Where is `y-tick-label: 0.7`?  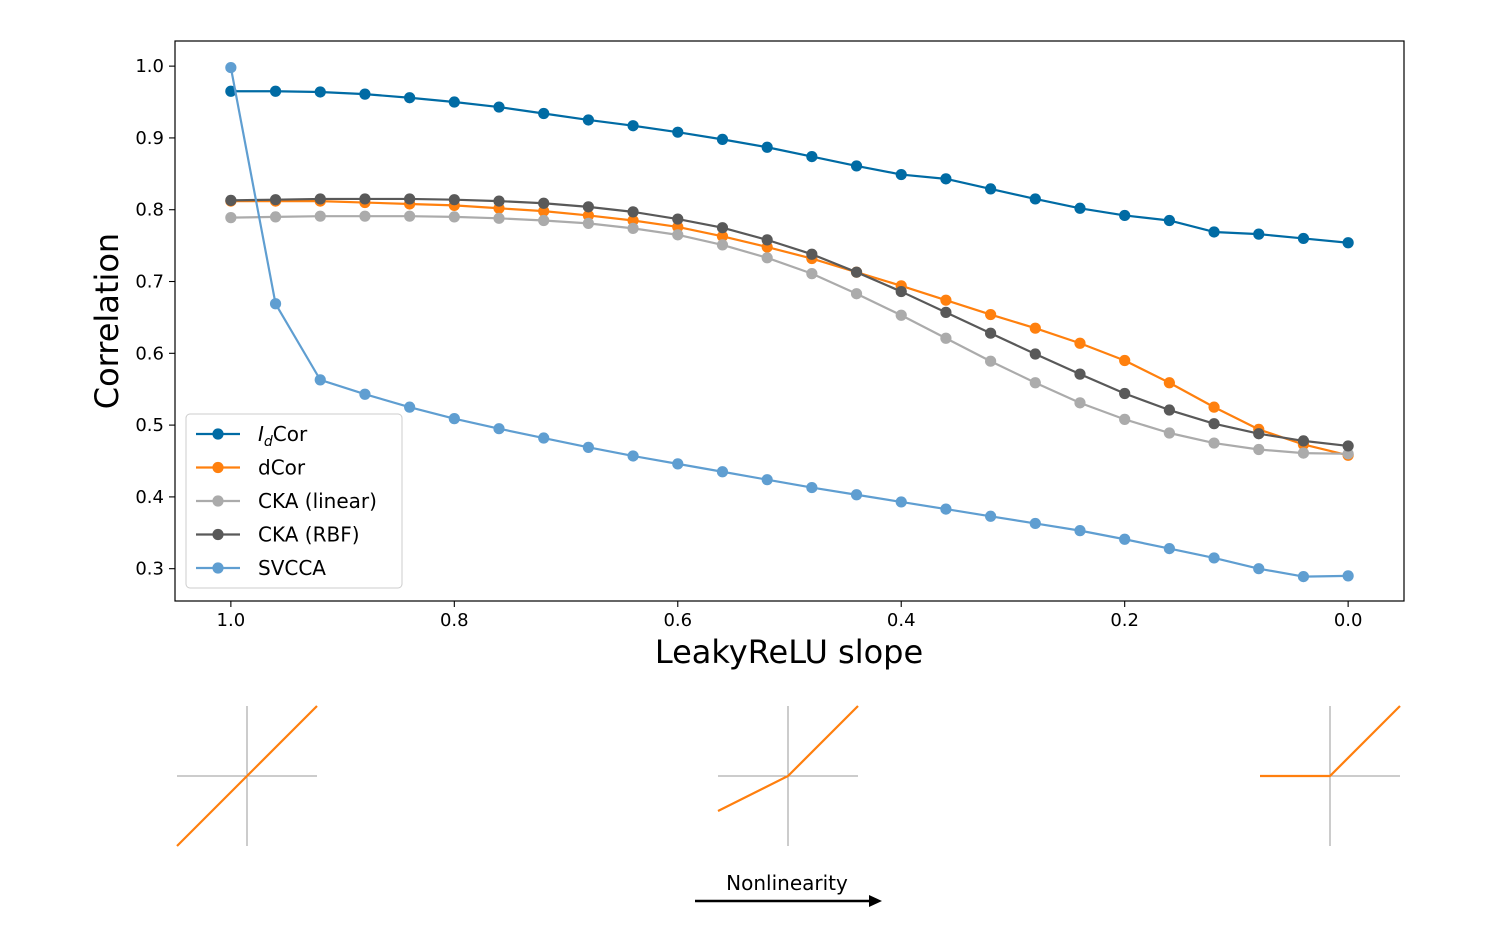
y-tick-label: 0.7 is located at coordinates (149, 282).